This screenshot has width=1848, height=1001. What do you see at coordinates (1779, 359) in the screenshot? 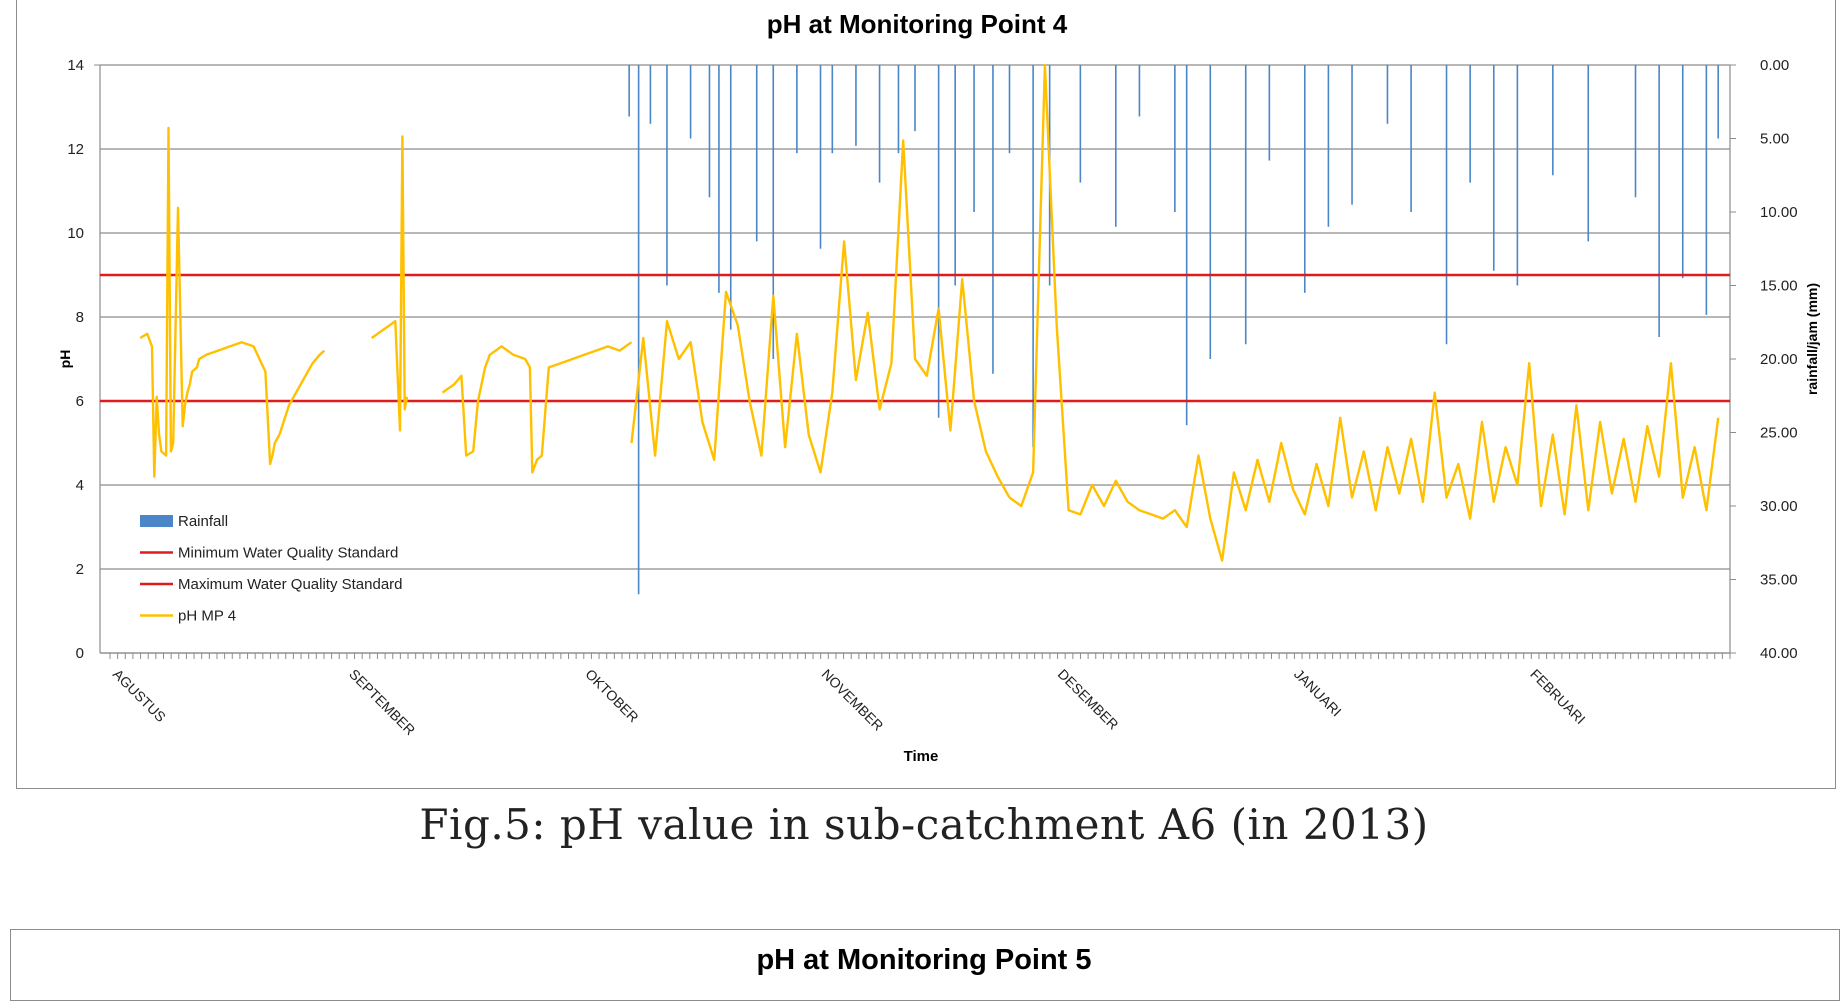
I see `y2-tick-label: 20.00` at bounding box center [1779, 359].